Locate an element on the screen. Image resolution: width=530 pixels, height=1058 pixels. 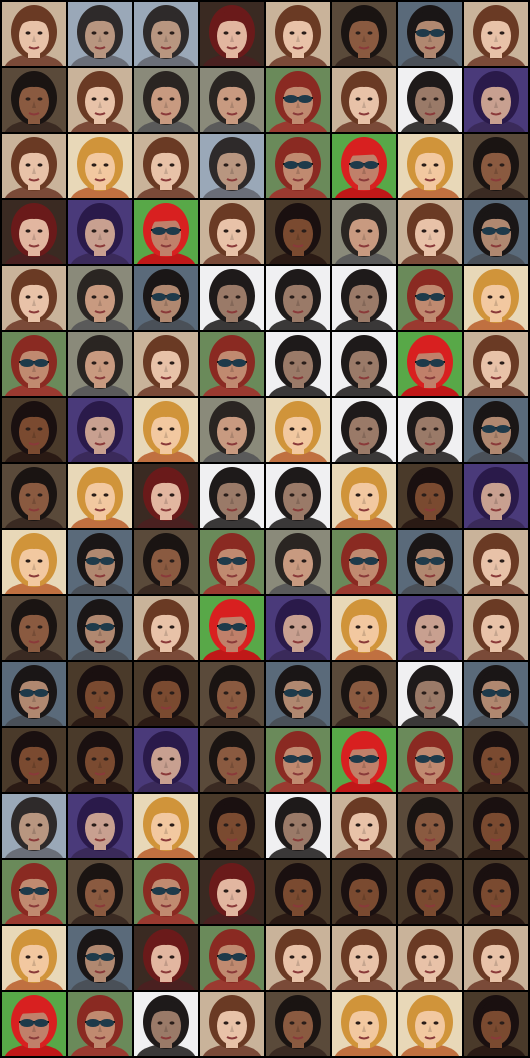
sunglasses-frame is located at coordinates (430, 560).